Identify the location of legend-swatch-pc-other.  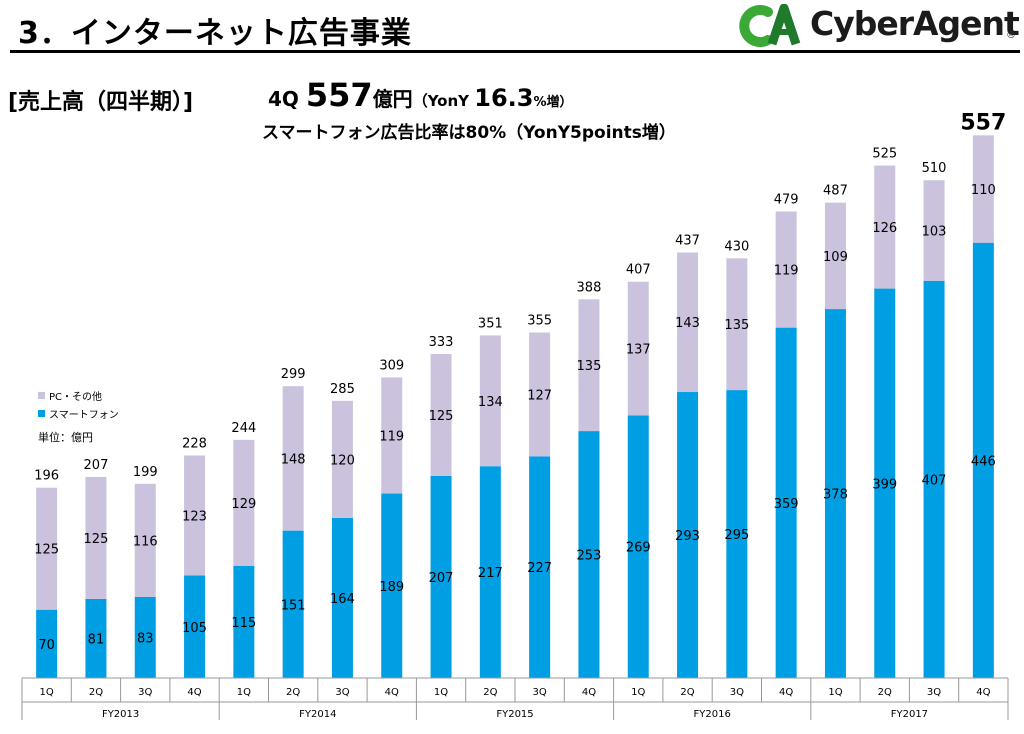
(41, 395).